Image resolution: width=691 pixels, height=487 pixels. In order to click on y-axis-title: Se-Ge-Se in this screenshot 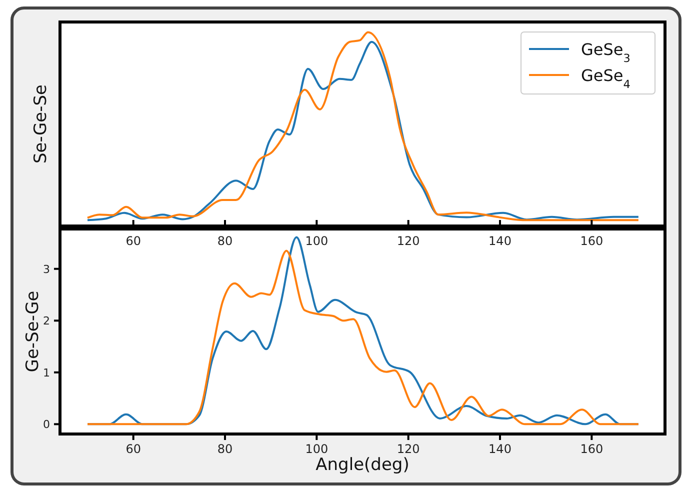, I will do `click(41, 124)`.